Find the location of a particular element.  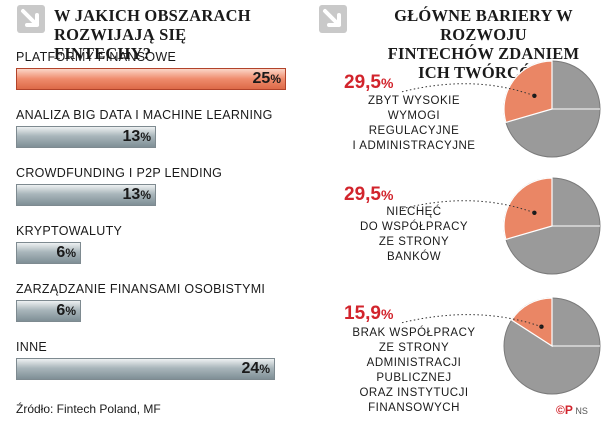

pie-description-line: REGULACYJNE is located at coordinates (414, 131).